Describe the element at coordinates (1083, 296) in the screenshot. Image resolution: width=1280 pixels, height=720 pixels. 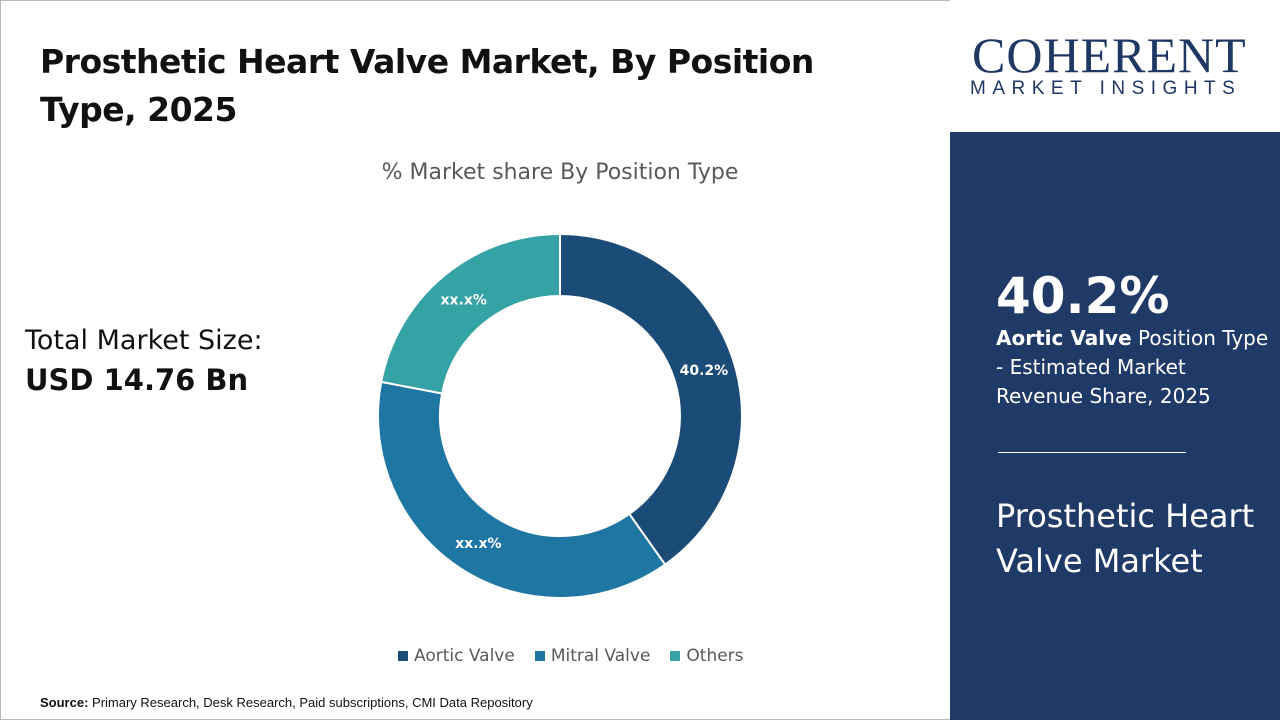
I see `highlight-percentage: 40.2%` at that location.